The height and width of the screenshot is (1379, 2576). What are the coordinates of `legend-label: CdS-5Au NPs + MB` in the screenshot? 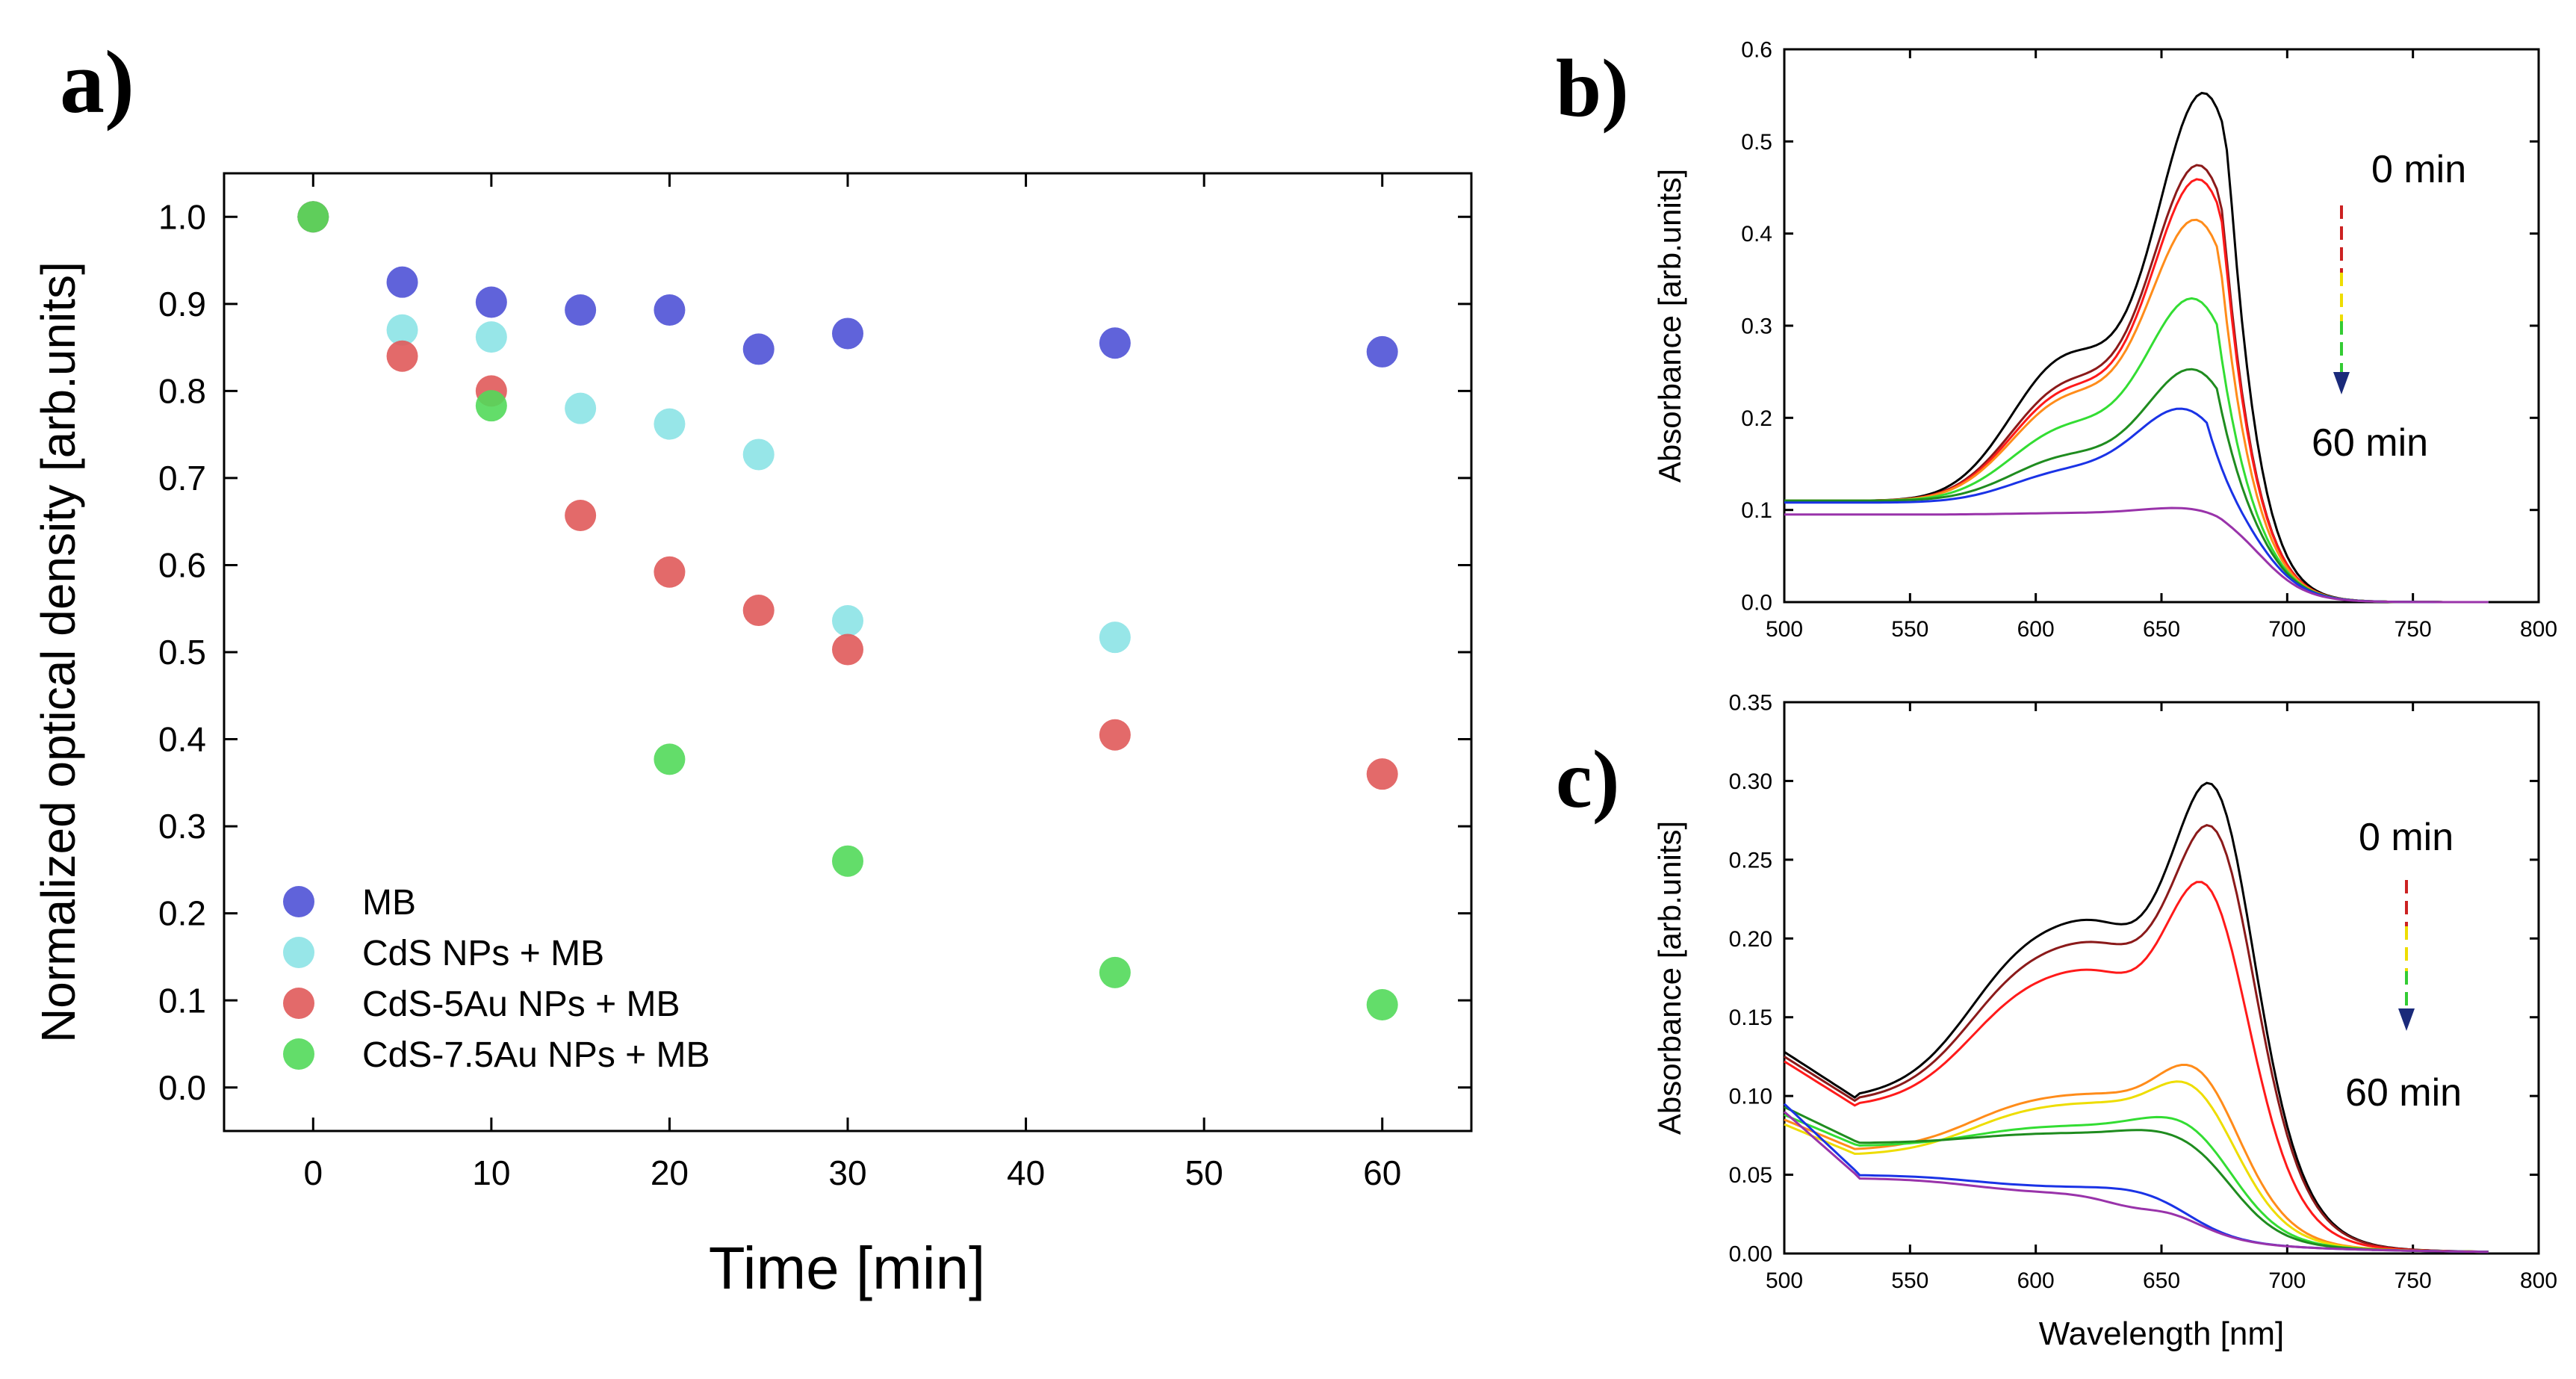 It's located at (521, 1004).